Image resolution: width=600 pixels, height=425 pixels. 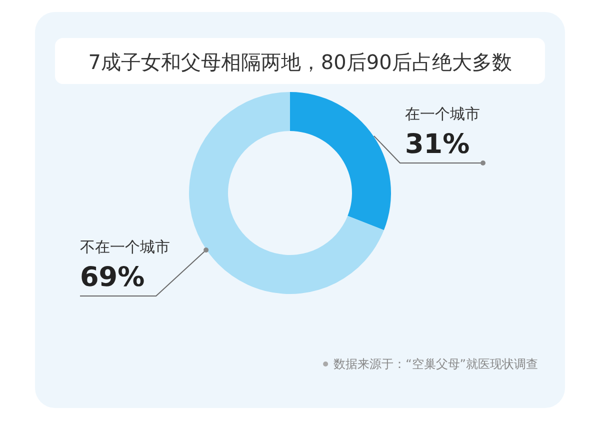 I want to click on data-label: 69%, so click(x=112, y=277).